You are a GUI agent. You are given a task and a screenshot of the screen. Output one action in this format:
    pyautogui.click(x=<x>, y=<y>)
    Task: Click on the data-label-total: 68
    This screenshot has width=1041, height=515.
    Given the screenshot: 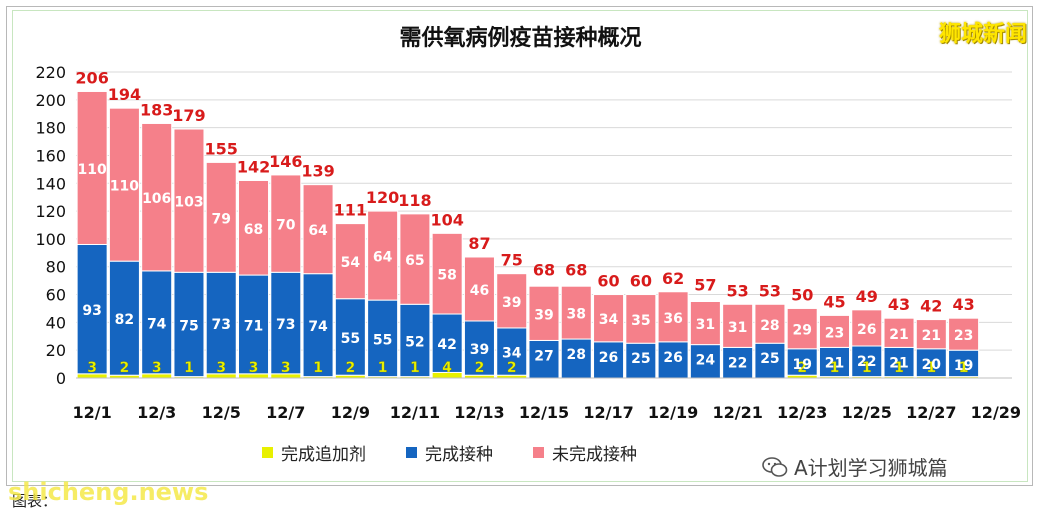 What is the action you would take?
    pyautogui.click(x=544, y=269)
    